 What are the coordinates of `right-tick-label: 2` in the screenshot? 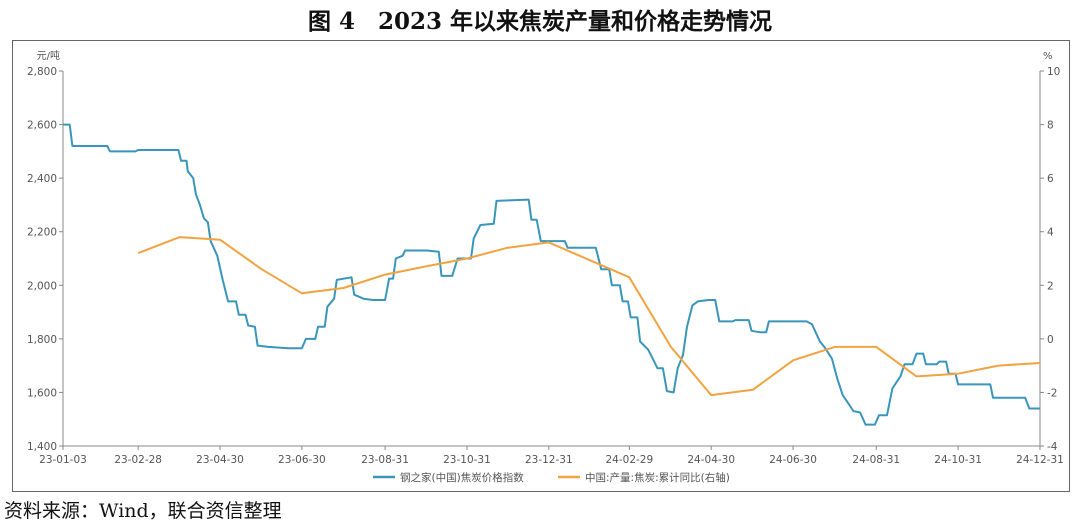 It's located at (1050, 286).